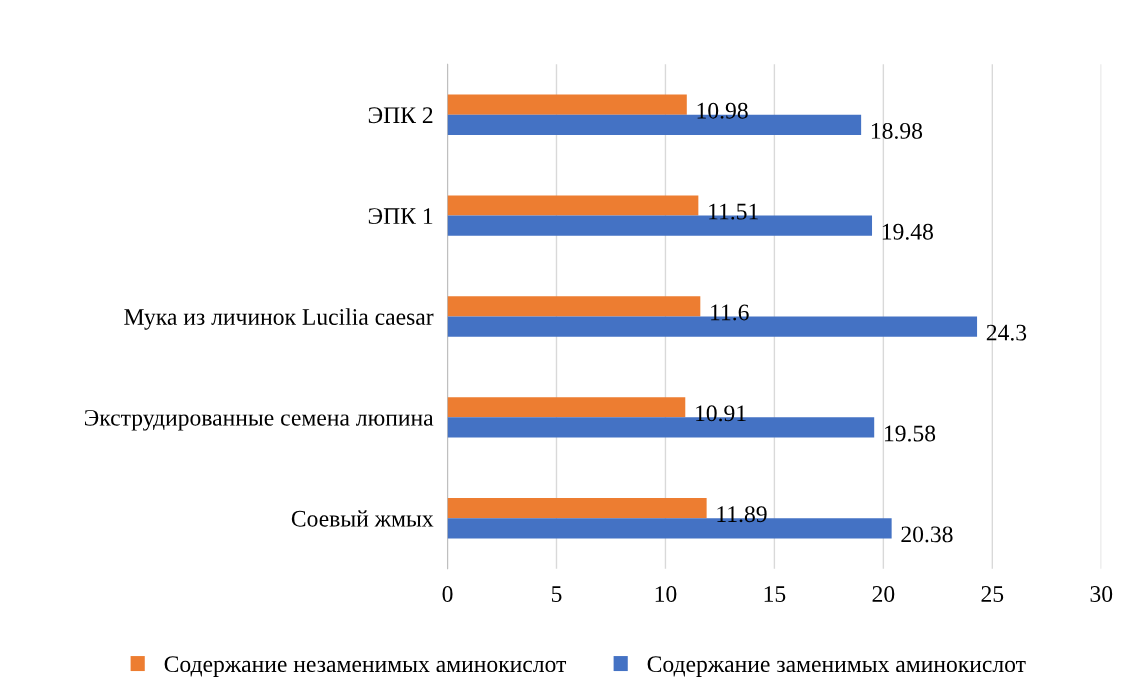 The width and height of the screenshot is (1133, 677). What do you see at coordinates (927, 534) in the screenshot?
I see `data-label: 20.38` at bounding box center [927, 534].